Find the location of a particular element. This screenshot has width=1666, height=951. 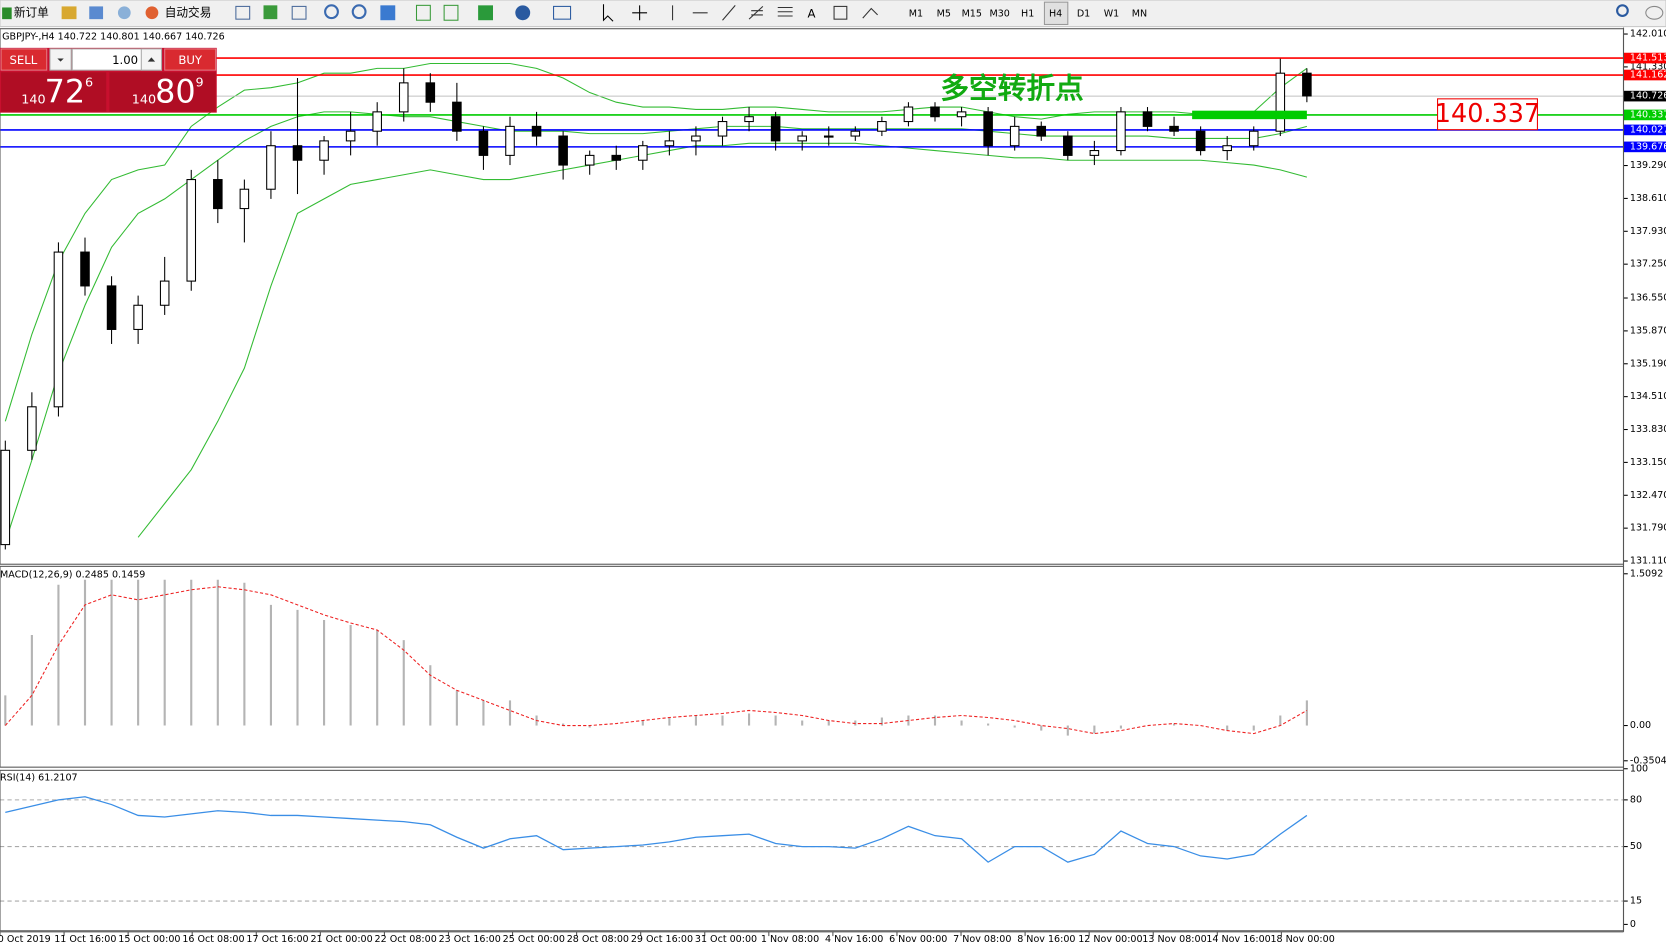

timeframe-button: M15 is located at coordinates (972, 13).